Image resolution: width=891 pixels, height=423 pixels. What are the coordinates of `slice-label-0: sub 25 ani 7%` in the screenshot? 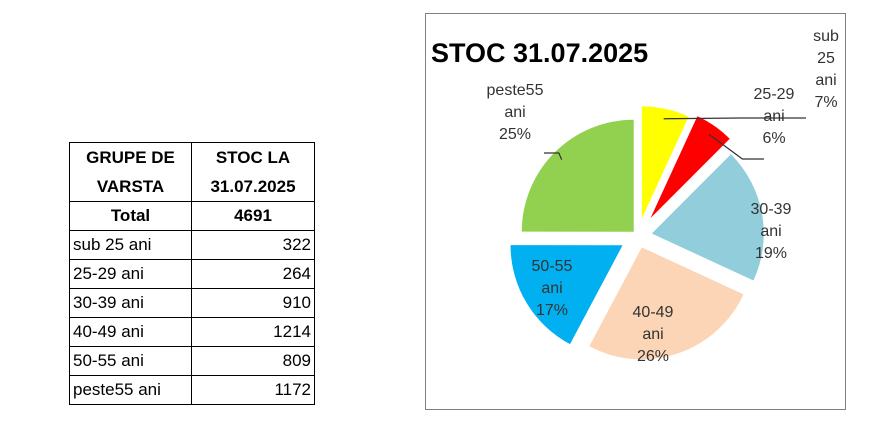 It's located at (826, 69).